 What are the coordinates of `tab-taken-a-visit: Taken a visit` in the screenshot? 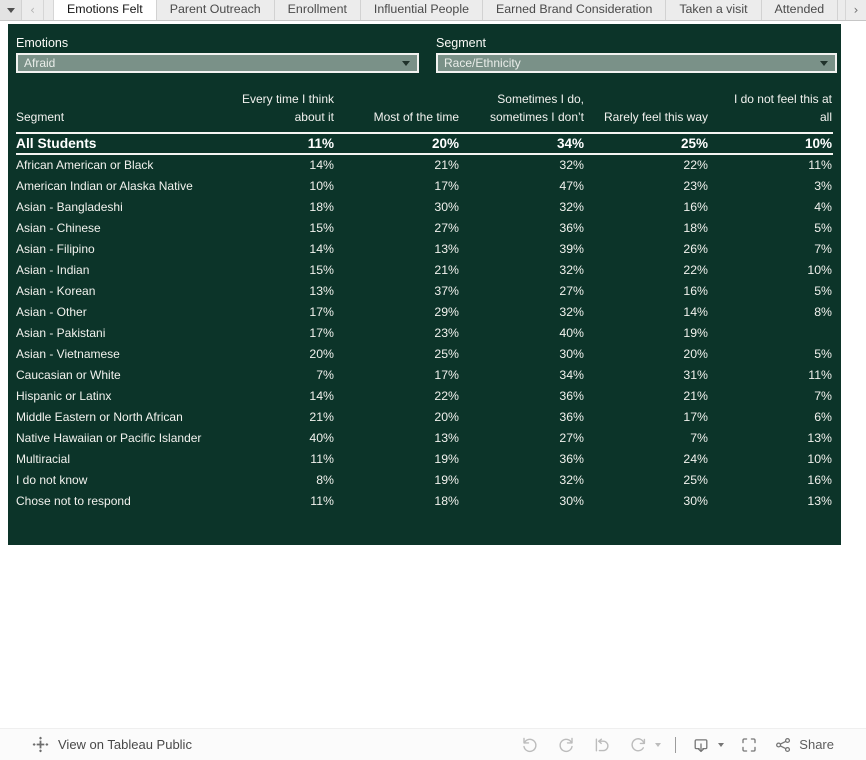 It's located at (714, 10).